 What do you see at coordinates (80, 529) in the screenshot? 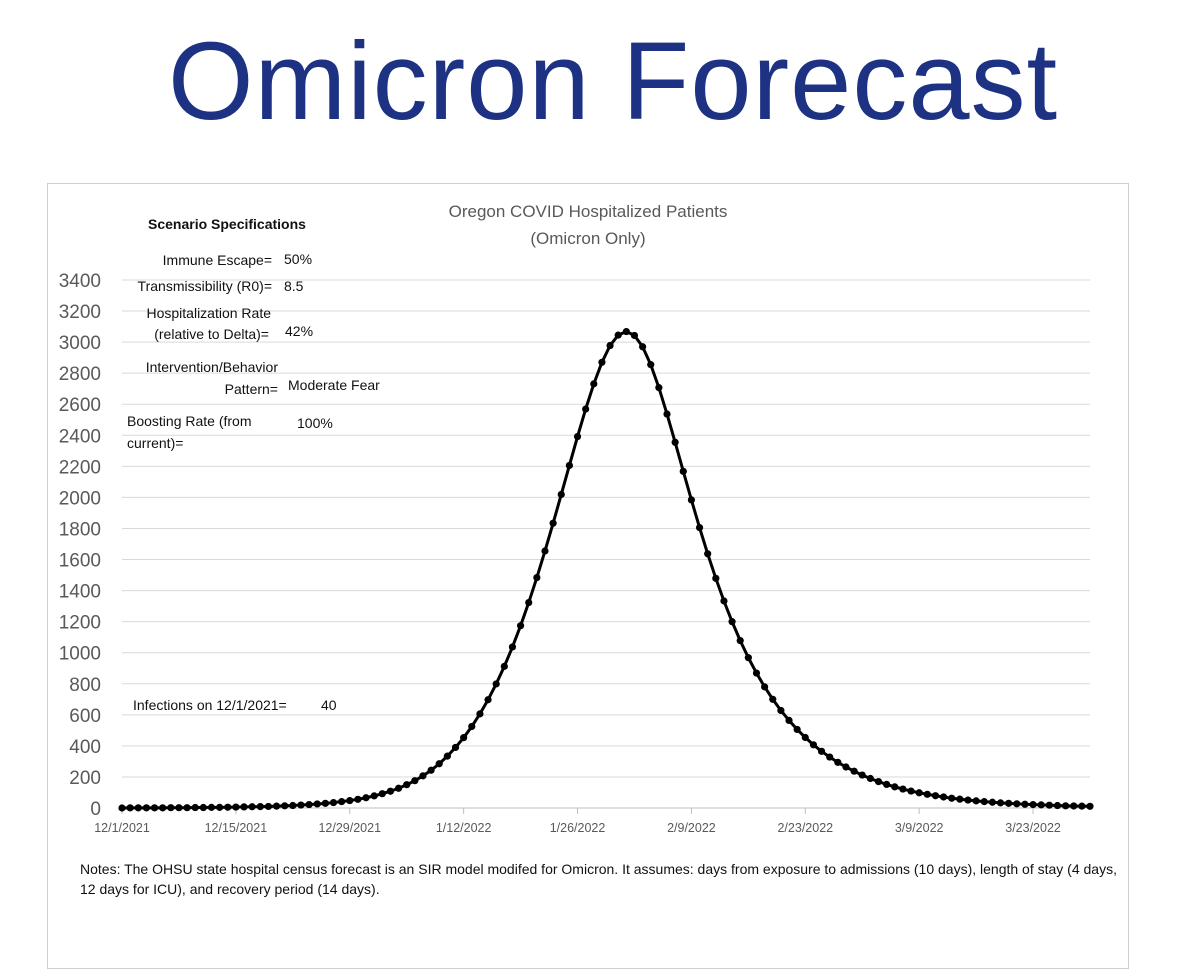
I see `y-tick-label: 1800` at bounding box center [80, 529].